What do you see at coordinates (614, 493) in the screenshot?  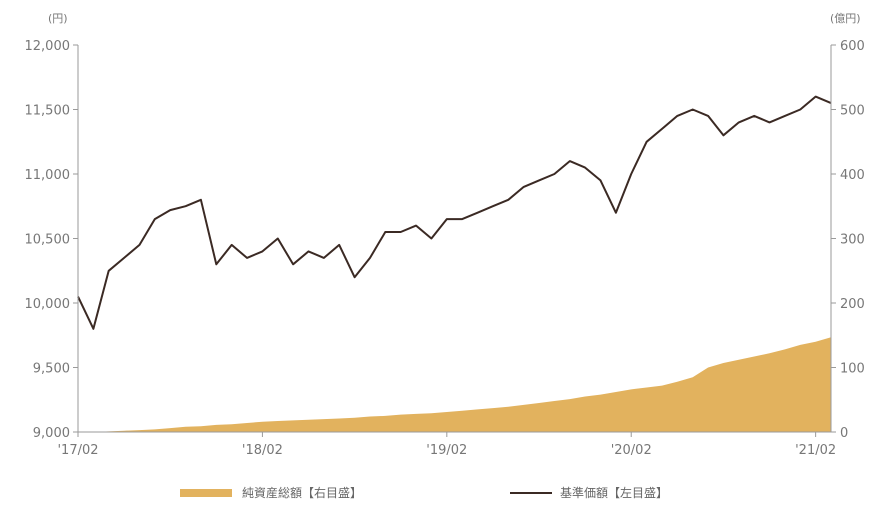 I see `legend-label-nav: 基準価額【左目盛】` at bounding box center [614, 493].